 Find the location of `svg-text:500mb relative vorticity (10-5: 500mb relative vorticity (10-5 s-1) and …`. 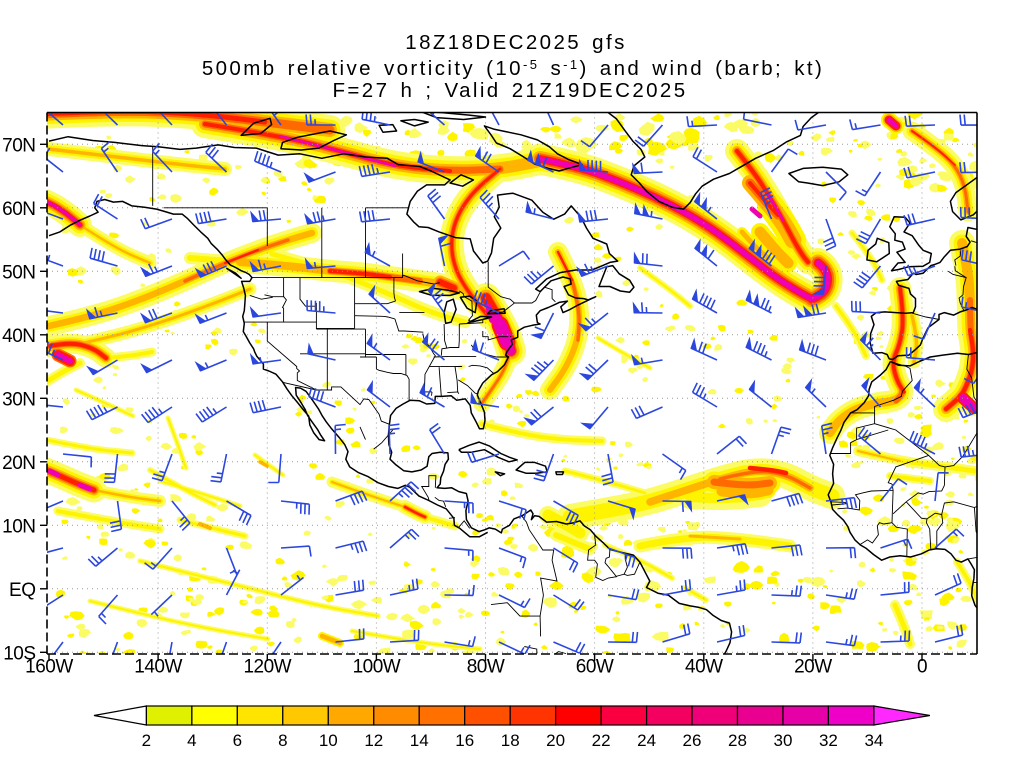

svg-text:500mb relative vorticity (10-5: 500mb relative vorticity (10-5 s-1) and … is located at coordinates (513, 68).